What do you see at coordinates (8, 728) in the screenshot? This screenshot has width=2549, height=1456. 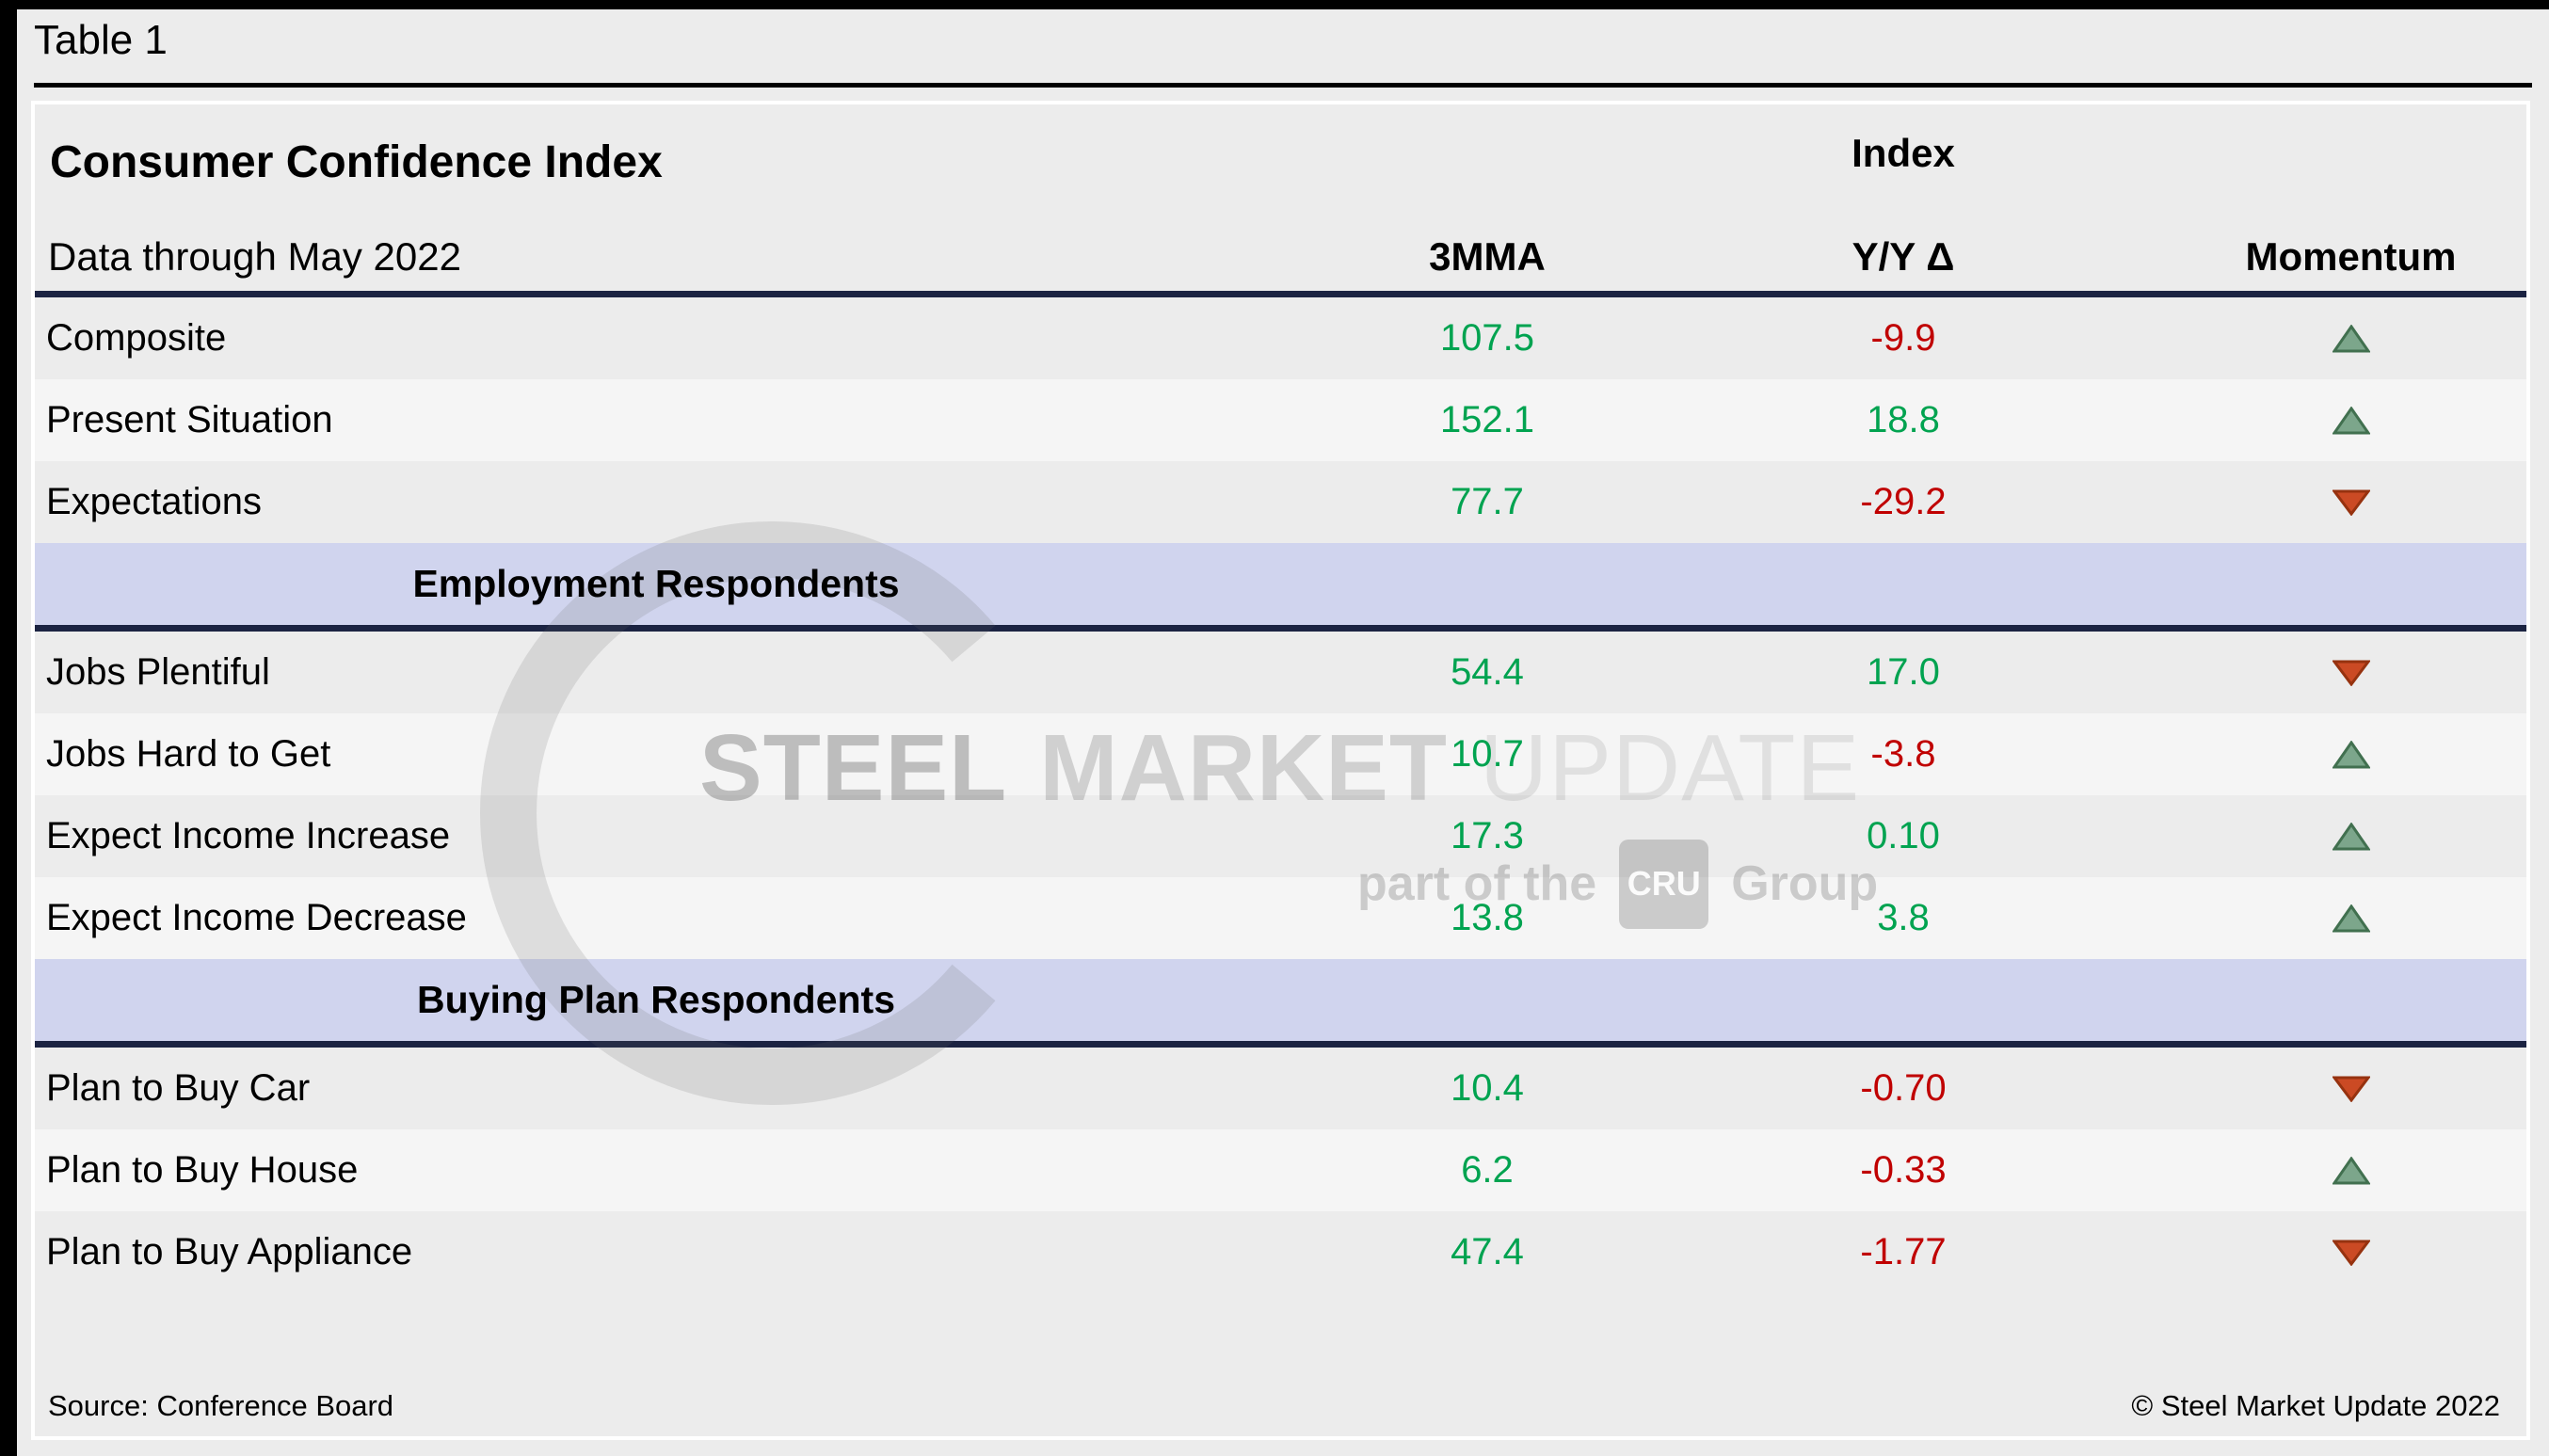 I see `frame-left-border` at bounding box center [8, 728].